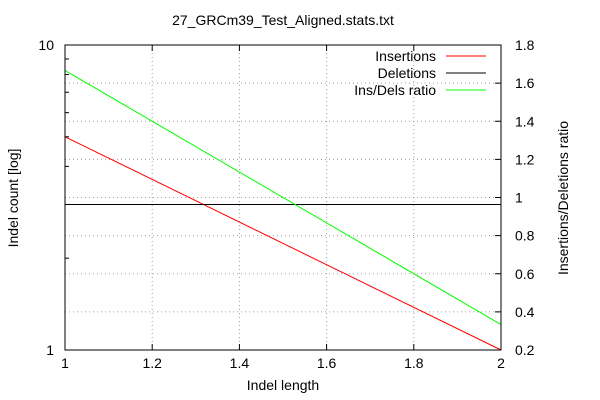  What do you see at coordinates (283, 20) in the screenshot?
I see `chart-title: 27_GRCm39_Test_Aligned.stats.txt` at bounding box center [283, 20].